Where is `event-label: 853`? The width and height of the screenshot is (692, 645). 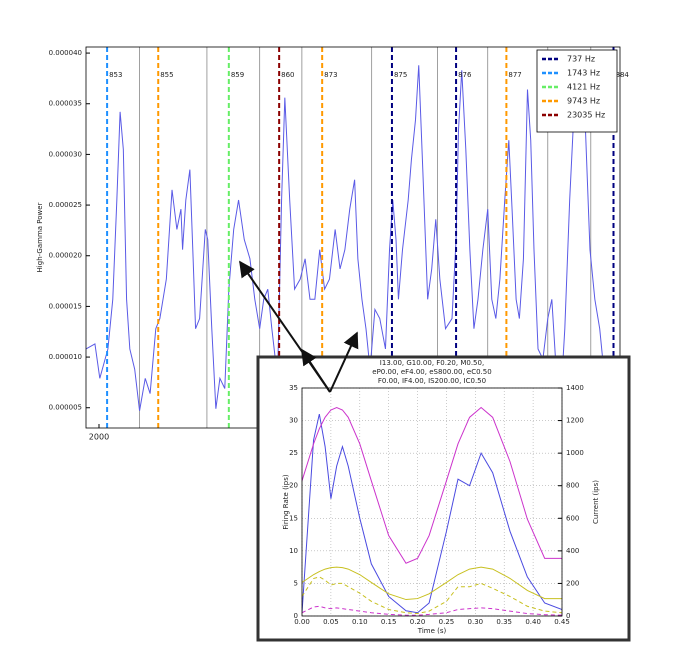
event-label: 853 is located at coordinates (115, 75).